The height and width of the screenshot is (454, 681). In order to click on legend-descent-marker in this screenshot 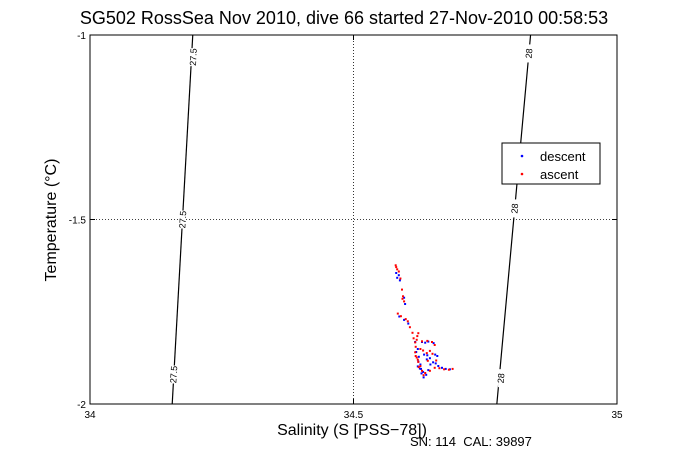, I will do `click(522, 156)`.